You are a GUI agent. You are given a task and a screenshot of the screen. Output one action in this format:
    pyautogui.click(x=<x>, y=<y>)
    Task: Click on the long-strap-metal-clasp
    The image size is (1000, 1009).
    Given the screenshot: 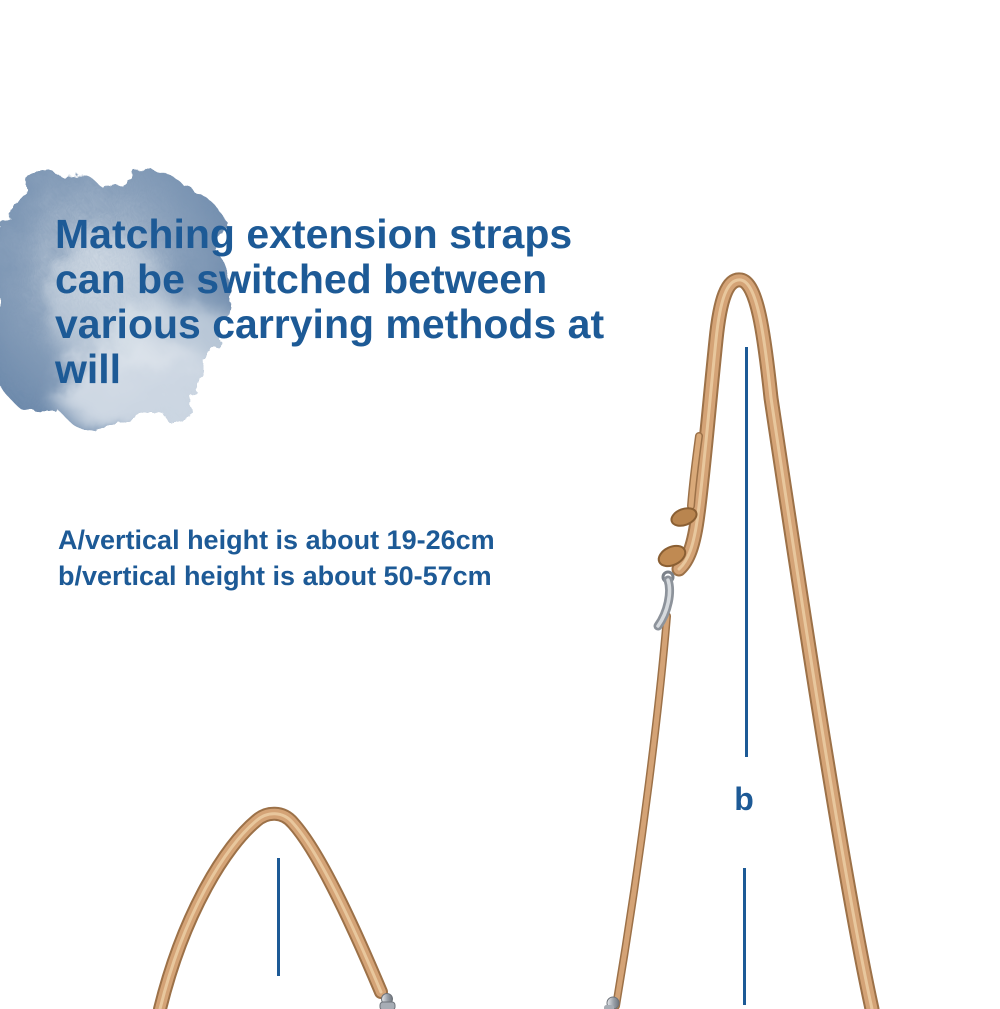 What is the action you would take?
    pyautogui.click(x=612, y=1002)
    